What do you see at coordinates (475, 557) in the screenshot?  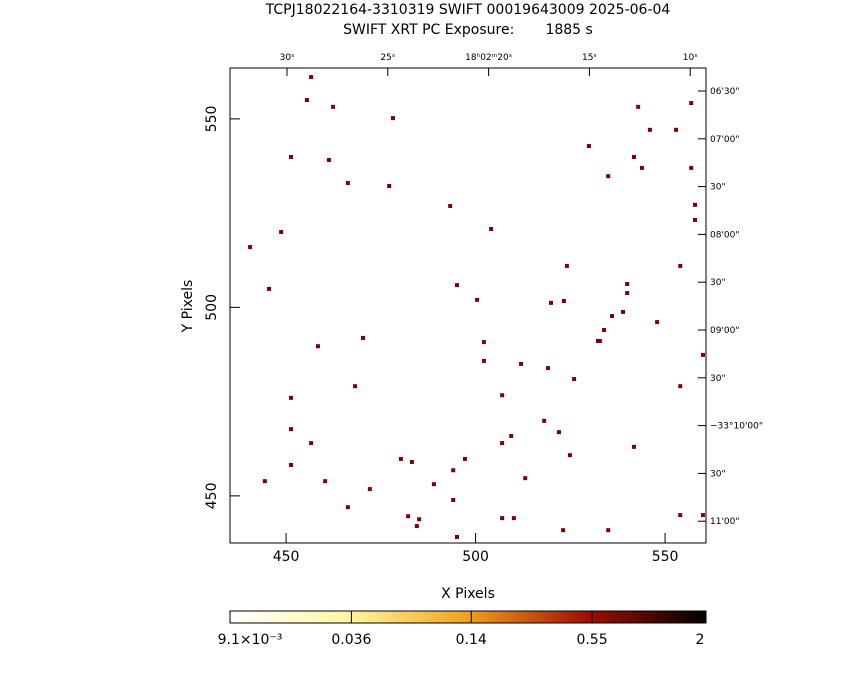 I see `x-tick-label: 500` at bounding box center [475, 557].